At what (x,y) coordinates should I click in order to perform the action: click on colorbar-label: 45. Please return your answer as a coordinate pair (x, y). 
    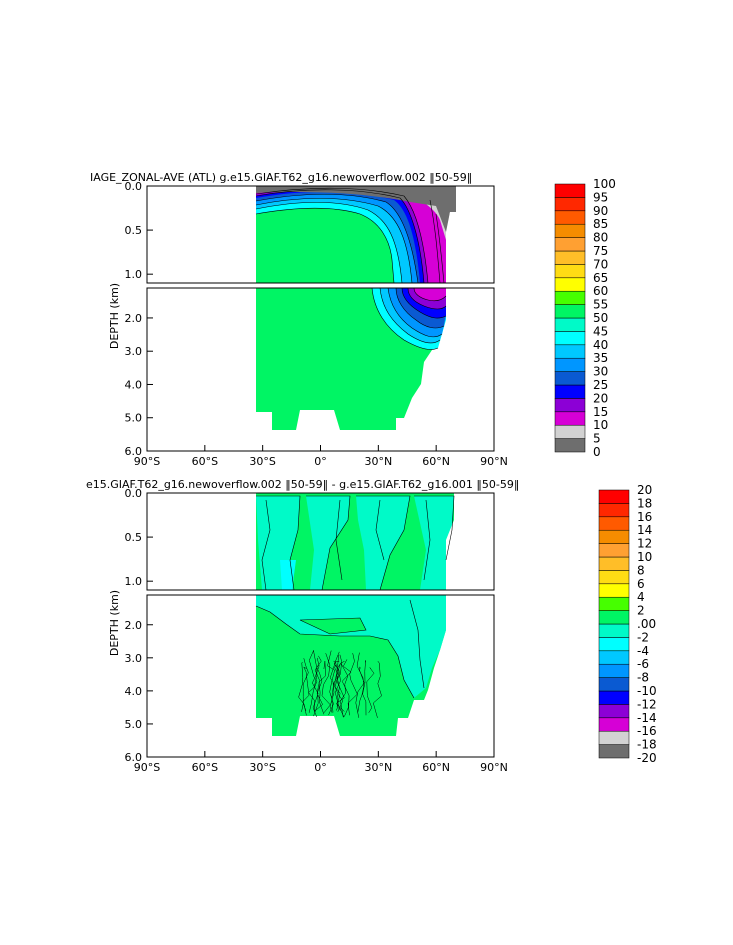
    Looking at the image, I should click on (600, 331).